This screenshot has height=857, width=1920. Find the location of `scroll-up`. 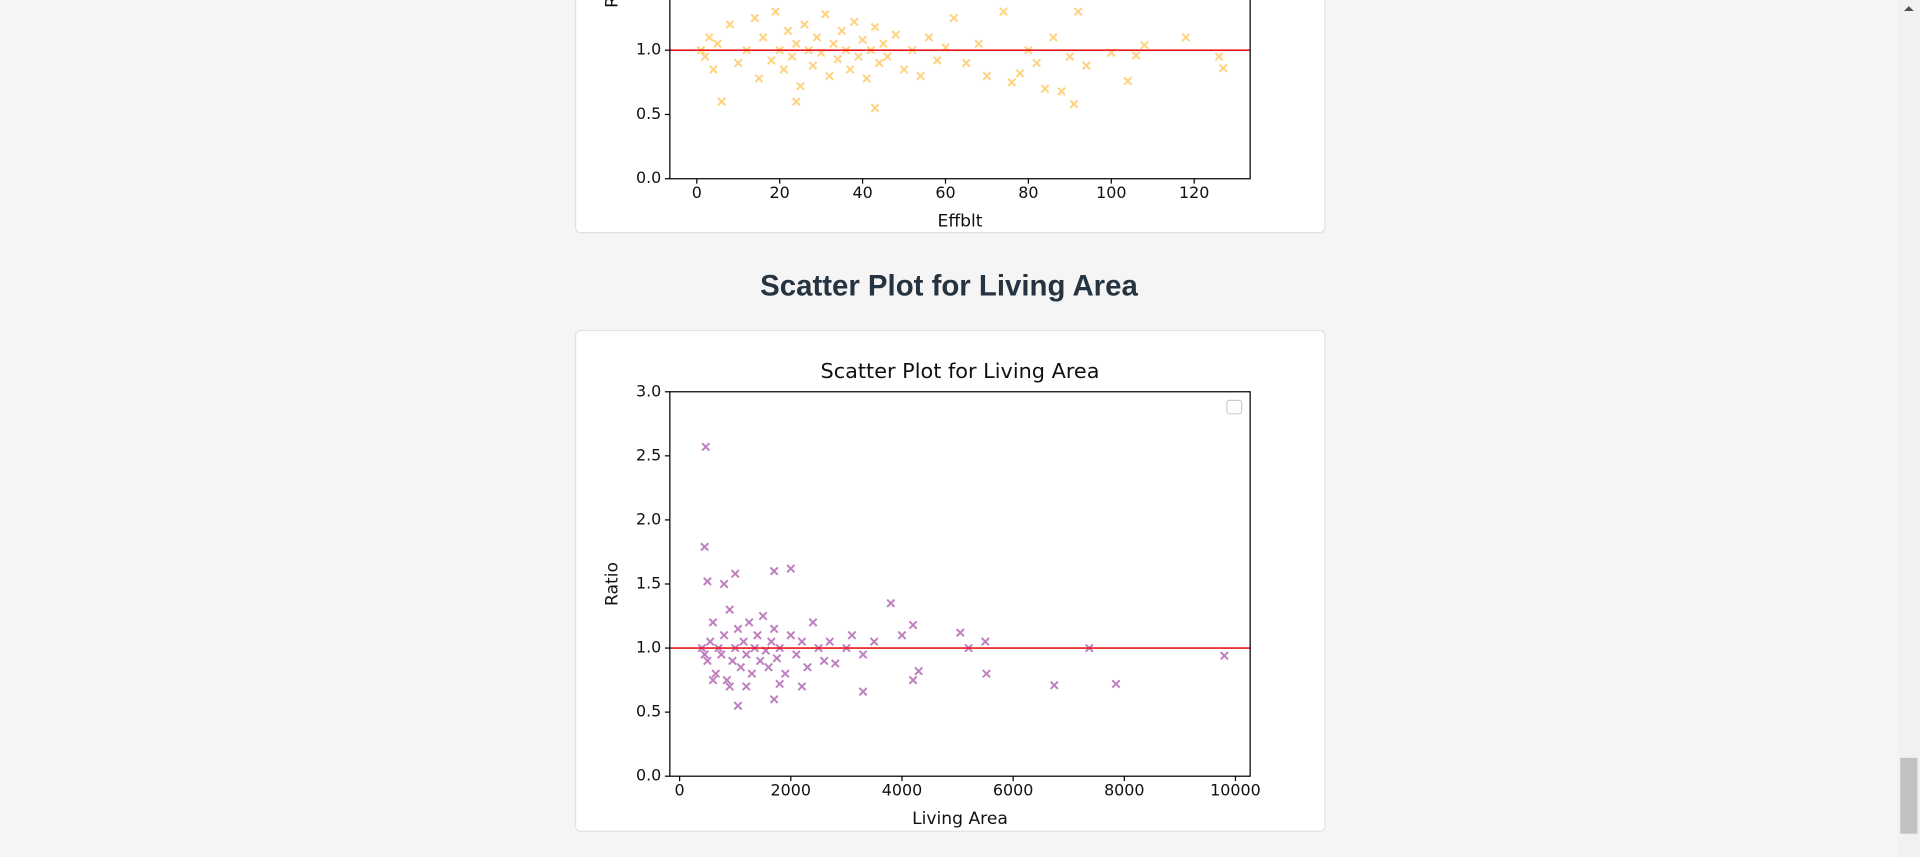

scroll-up is located at coordinates (1908, 9).